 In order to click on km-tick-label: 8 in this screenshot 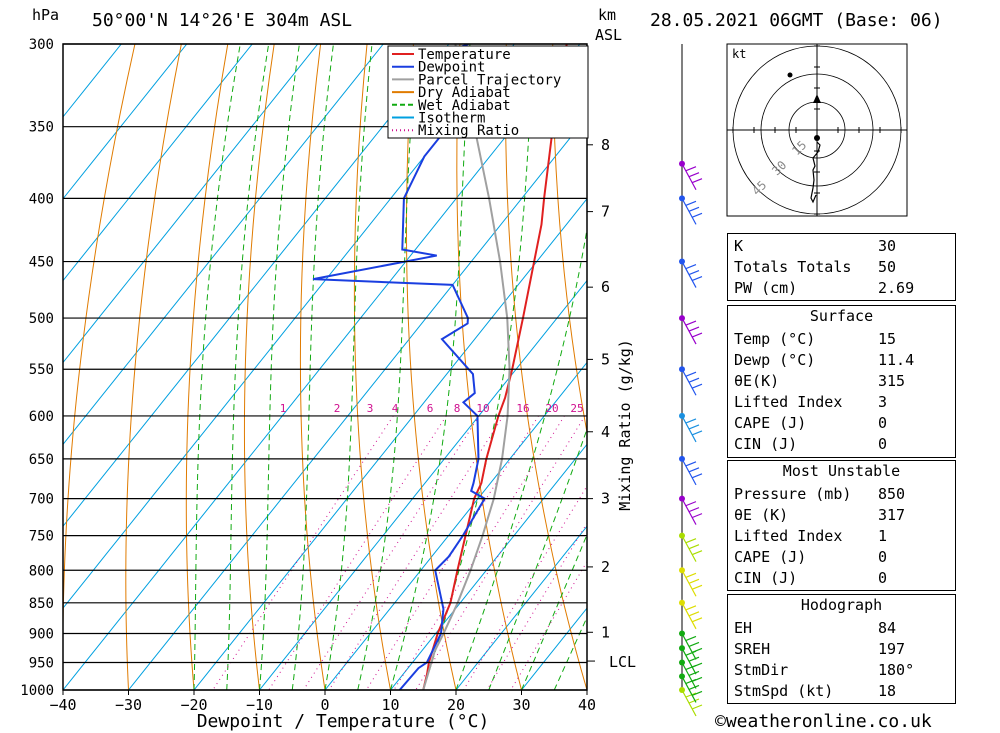, I will do `click(605, 145)`.